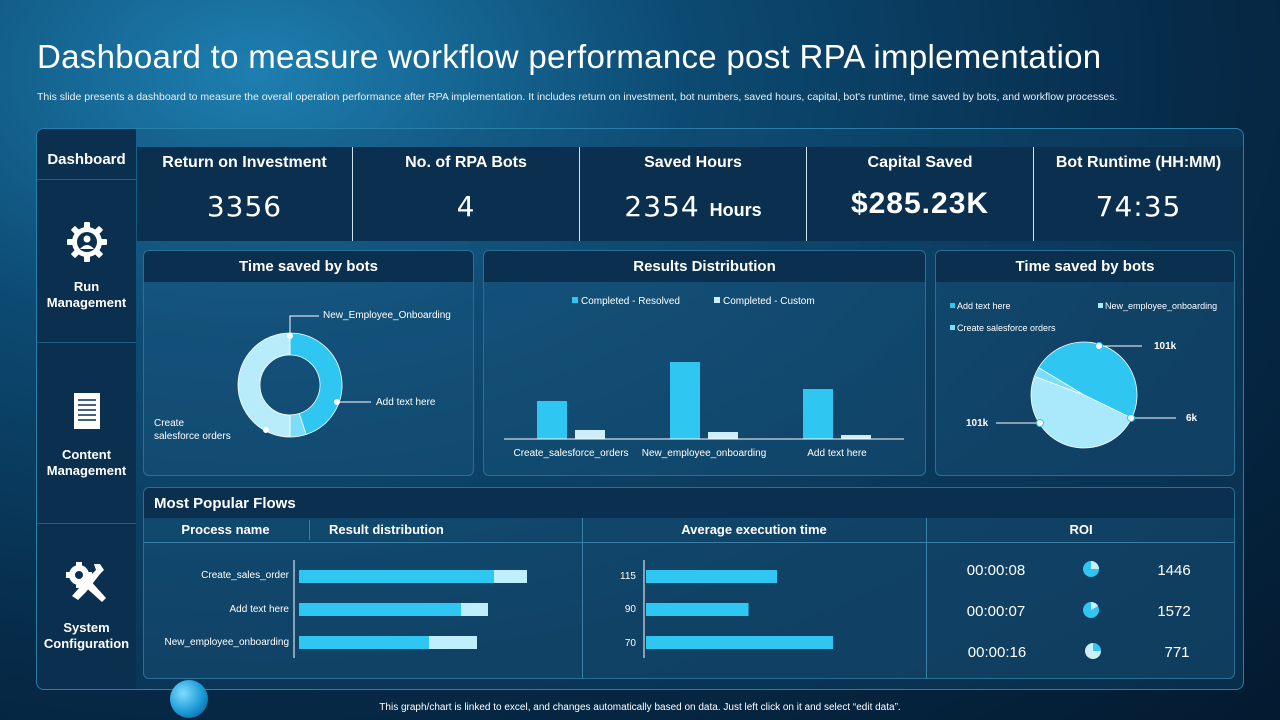 The width and height of the screenshot is (1280, 720). Describe the element at coordinates (704, 400) in the screenshot. I see `results-bars` at that location.